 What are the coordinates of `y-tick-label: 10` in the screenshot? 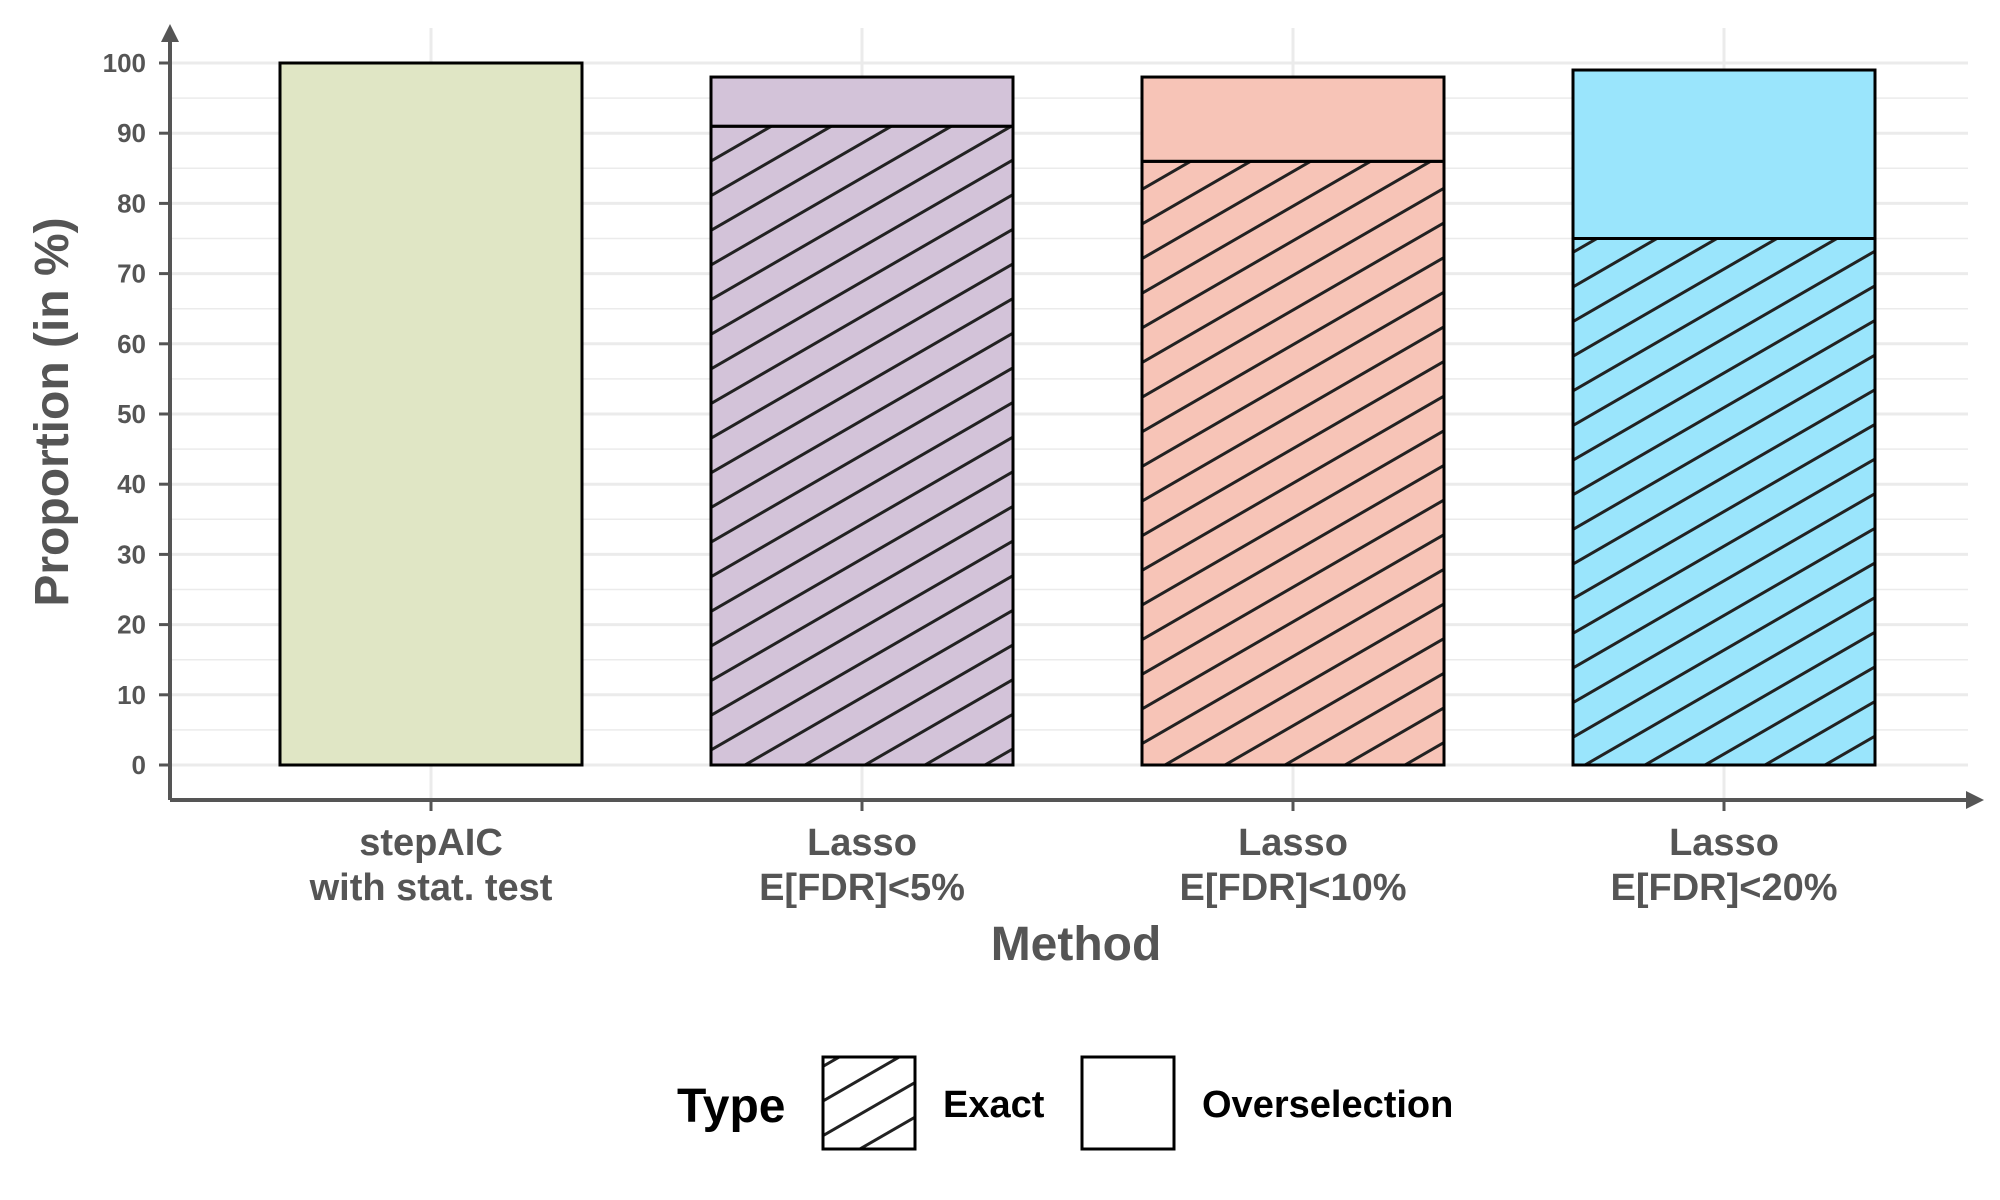 It's located at (131, 695).